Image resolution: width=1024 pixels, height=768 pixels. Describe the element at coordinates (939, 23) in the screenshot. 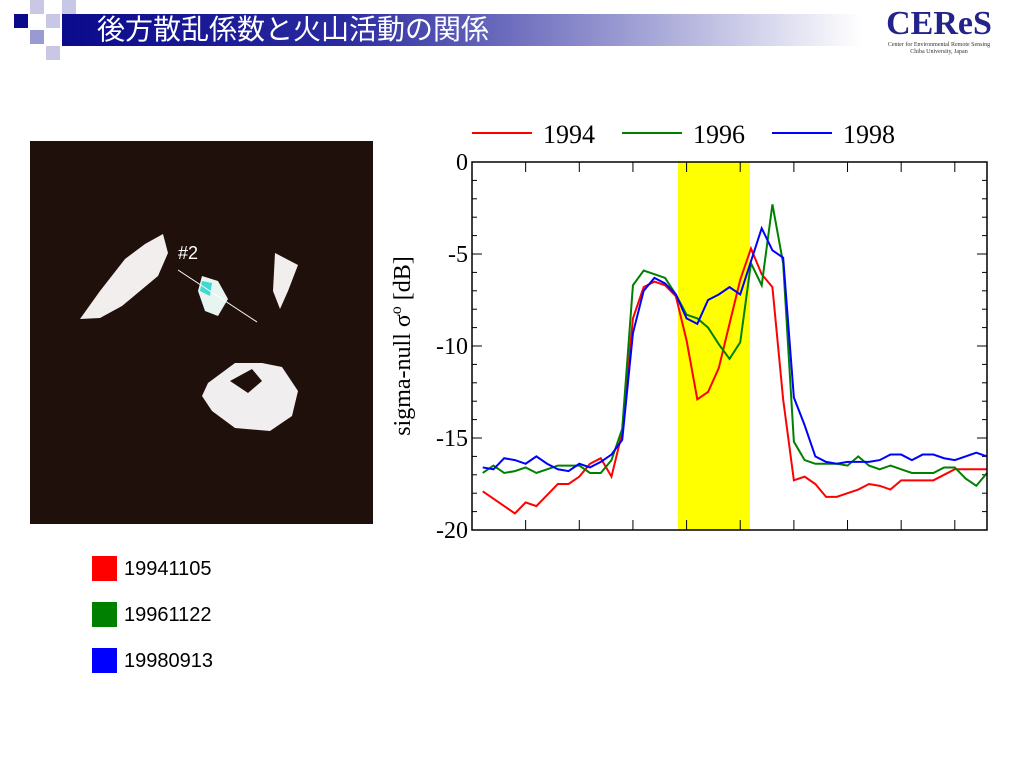

I see `logo-text: CEReS` at that location.